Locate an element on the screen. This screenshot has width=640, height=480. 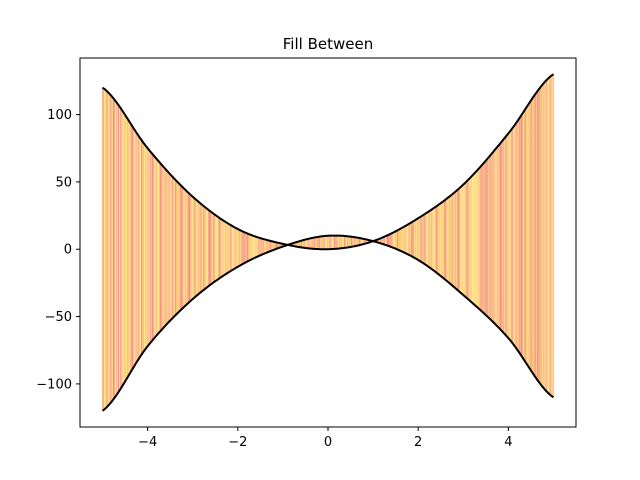
y-tick-label: −50 is located at coordinates (58, 317).